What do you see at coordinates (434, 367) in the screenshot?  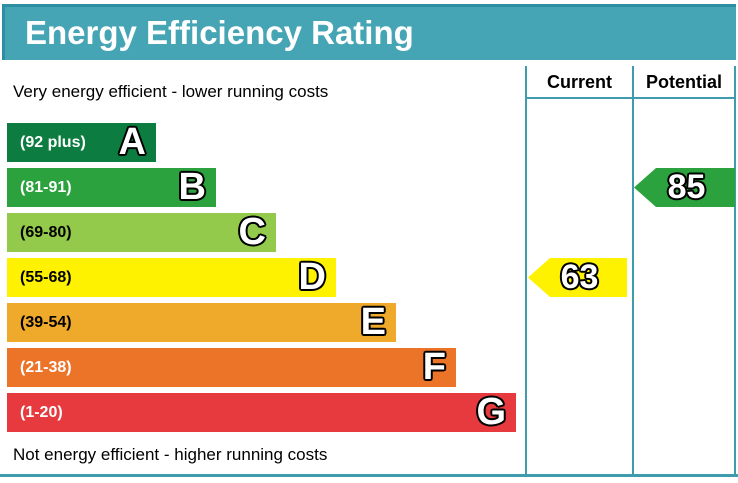 I see `band-f-letter: F` at bounding box center [434, 367].